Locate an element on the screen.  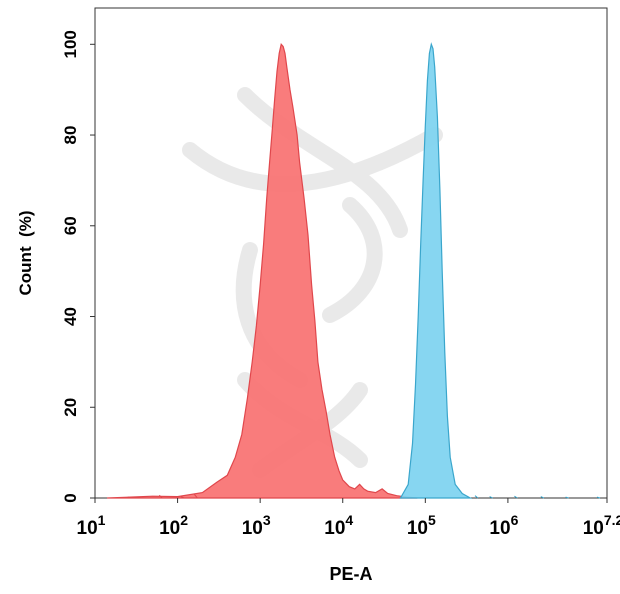
x-tick-label: 10¹ is located at coordinates (91, 525).